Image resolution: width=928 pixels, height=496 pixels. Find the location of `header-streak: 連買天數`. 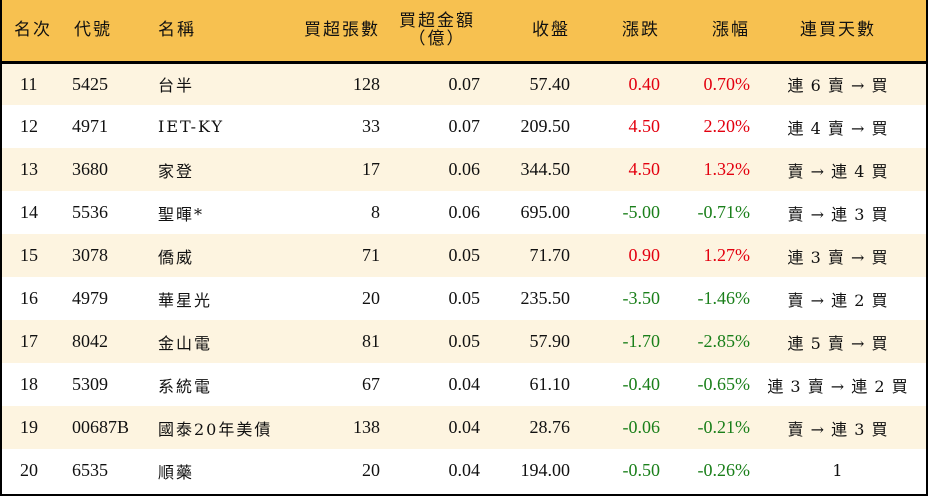

header-streak: 連買天數 is located at coordinates (838, 32).